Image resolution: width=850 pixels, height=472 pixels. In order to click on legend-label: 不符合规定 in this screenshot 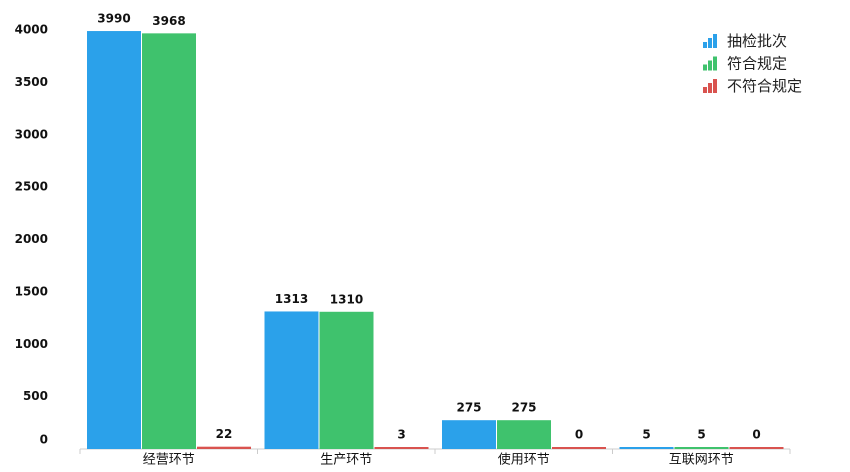, I will do `click(764, 86)`.